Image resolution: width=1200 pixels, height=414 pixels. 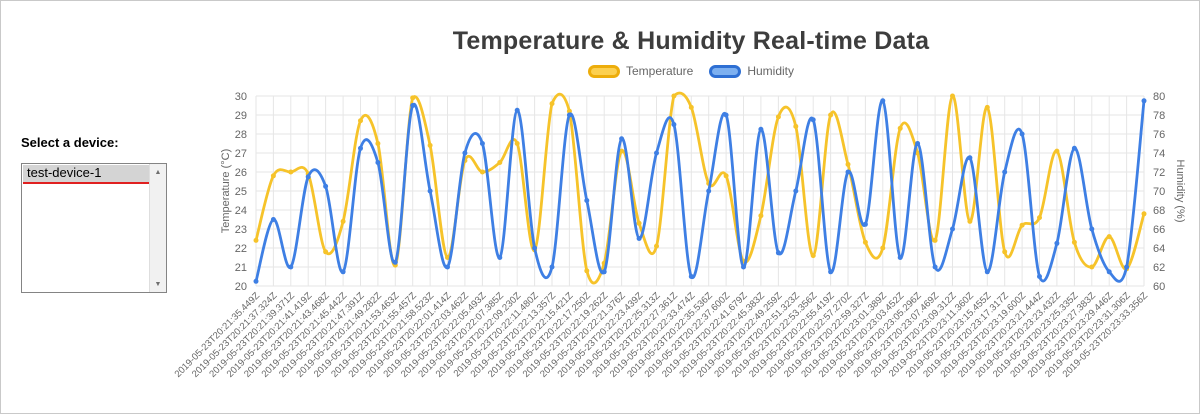 What do you see at coordinates (1159, 116) in the screenshot?
I see `svg-text: 78` at bounding box center [1159, 116].